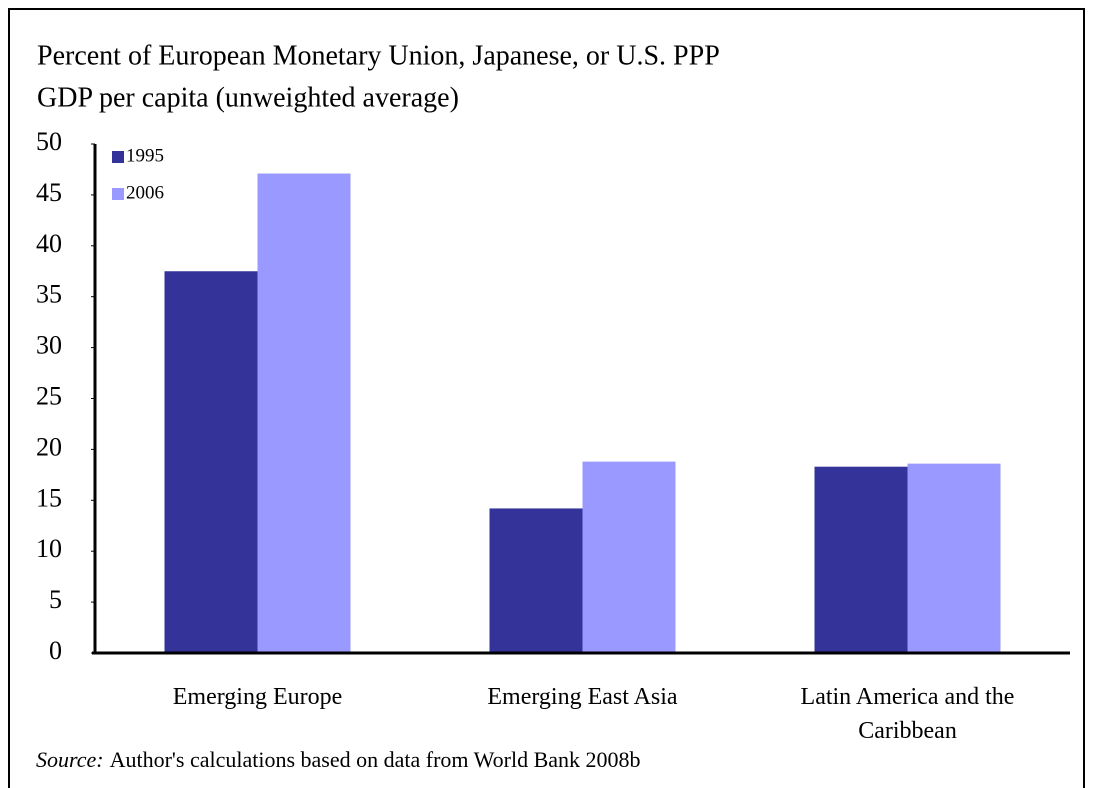  I want to click on y-tick-label: 50, so click(49, 141).